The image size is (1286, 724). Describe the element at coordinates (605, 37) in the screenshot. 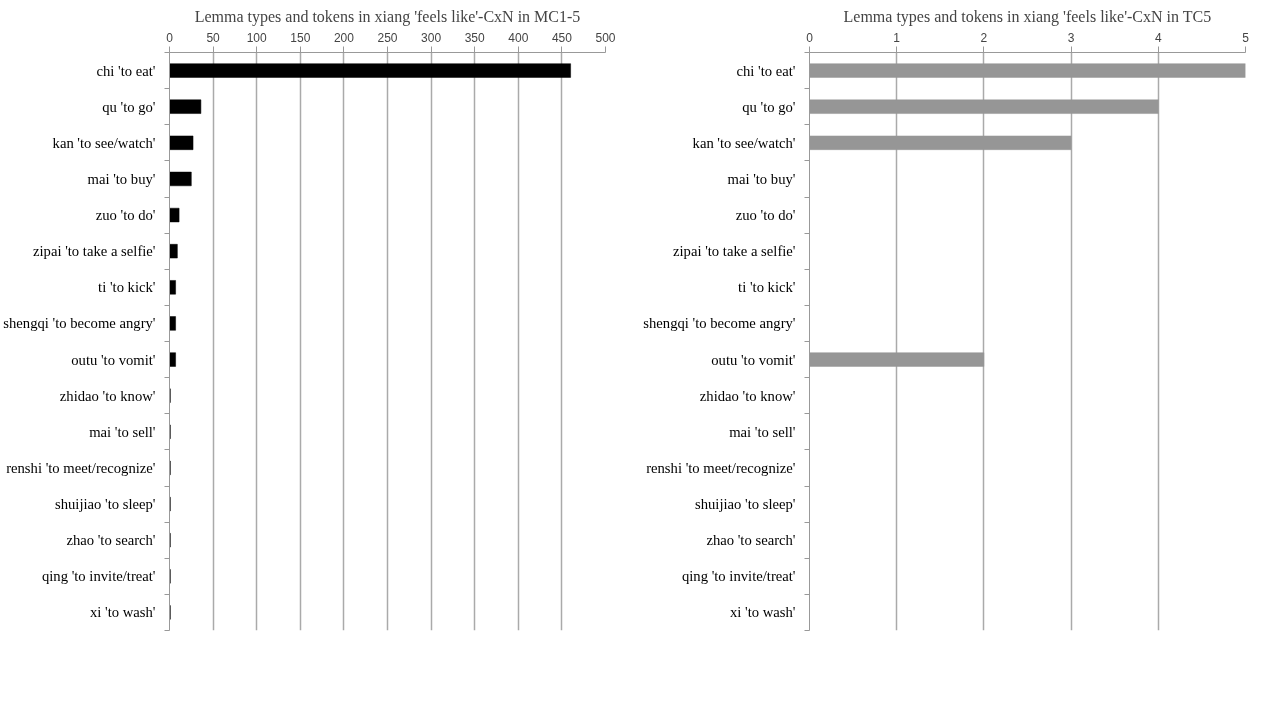

I see `x-tick-label: 500` at that location.